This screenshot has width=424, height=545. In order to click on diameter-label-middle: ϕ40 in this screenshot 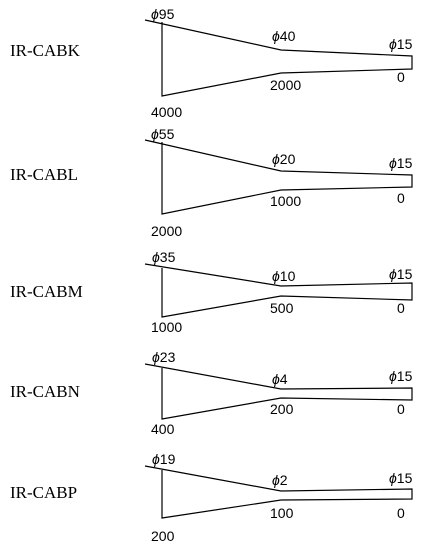, I will do `click(284, 36)`.